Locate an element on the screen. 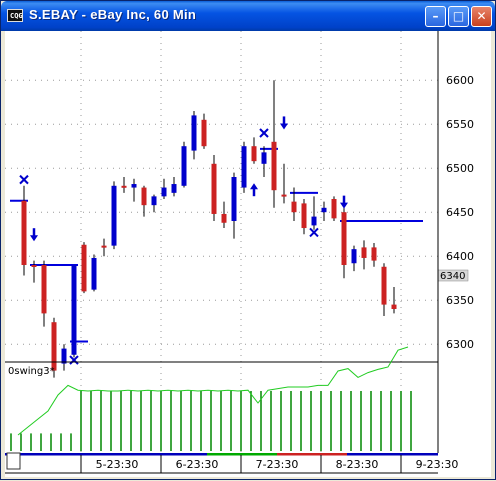 Image resolution: width=496 pixels, height=481 pixels. maximize-button: □ is located at coordinates (458, 16).